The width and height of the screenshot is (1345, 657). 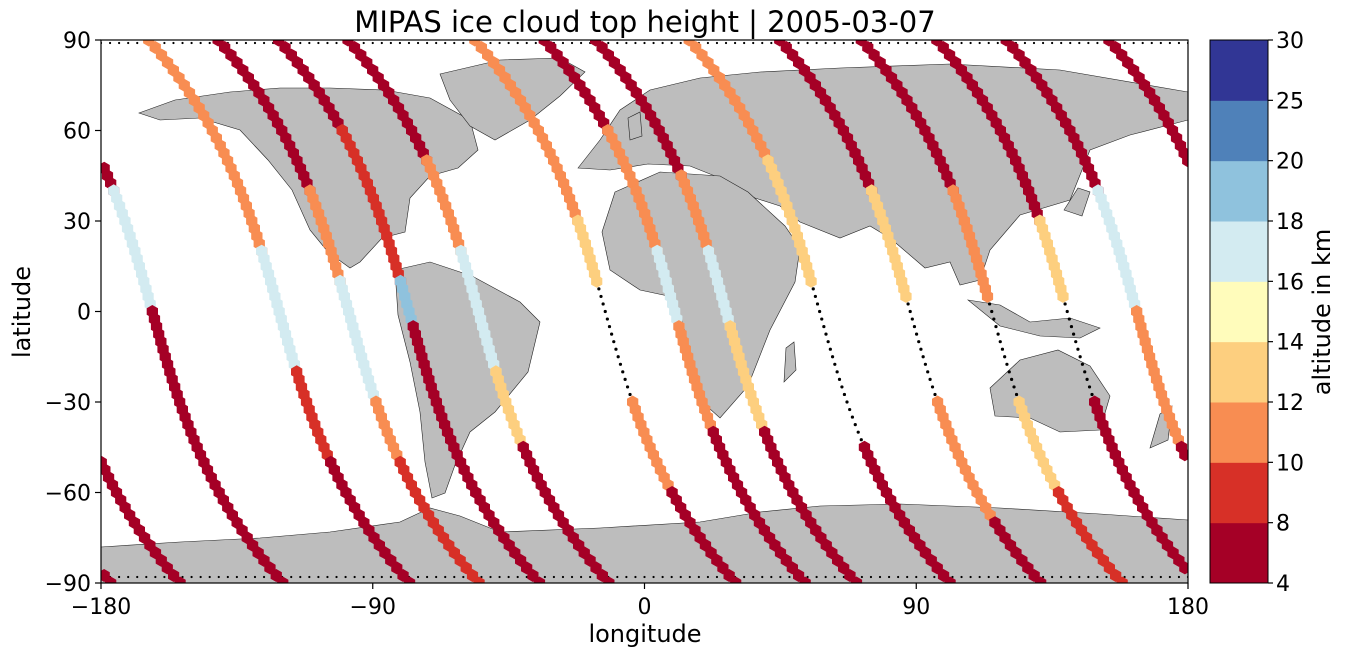 What do you see at coordinates (1283, 524) in the screenshot?
I see `colorbar-tick-label: 8` at bounding box center [1283, 524].